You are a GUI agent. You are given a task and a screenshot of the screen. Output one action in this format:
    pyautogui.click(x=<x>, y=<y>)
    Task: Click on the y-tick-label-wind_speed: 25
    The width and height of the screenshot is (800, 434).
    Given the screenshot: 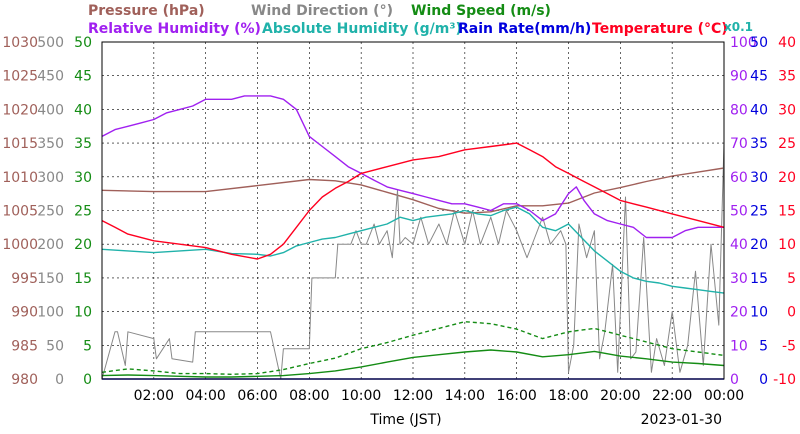 What is the action you would take?
    pyautogui.click(x=83, y=212)
    